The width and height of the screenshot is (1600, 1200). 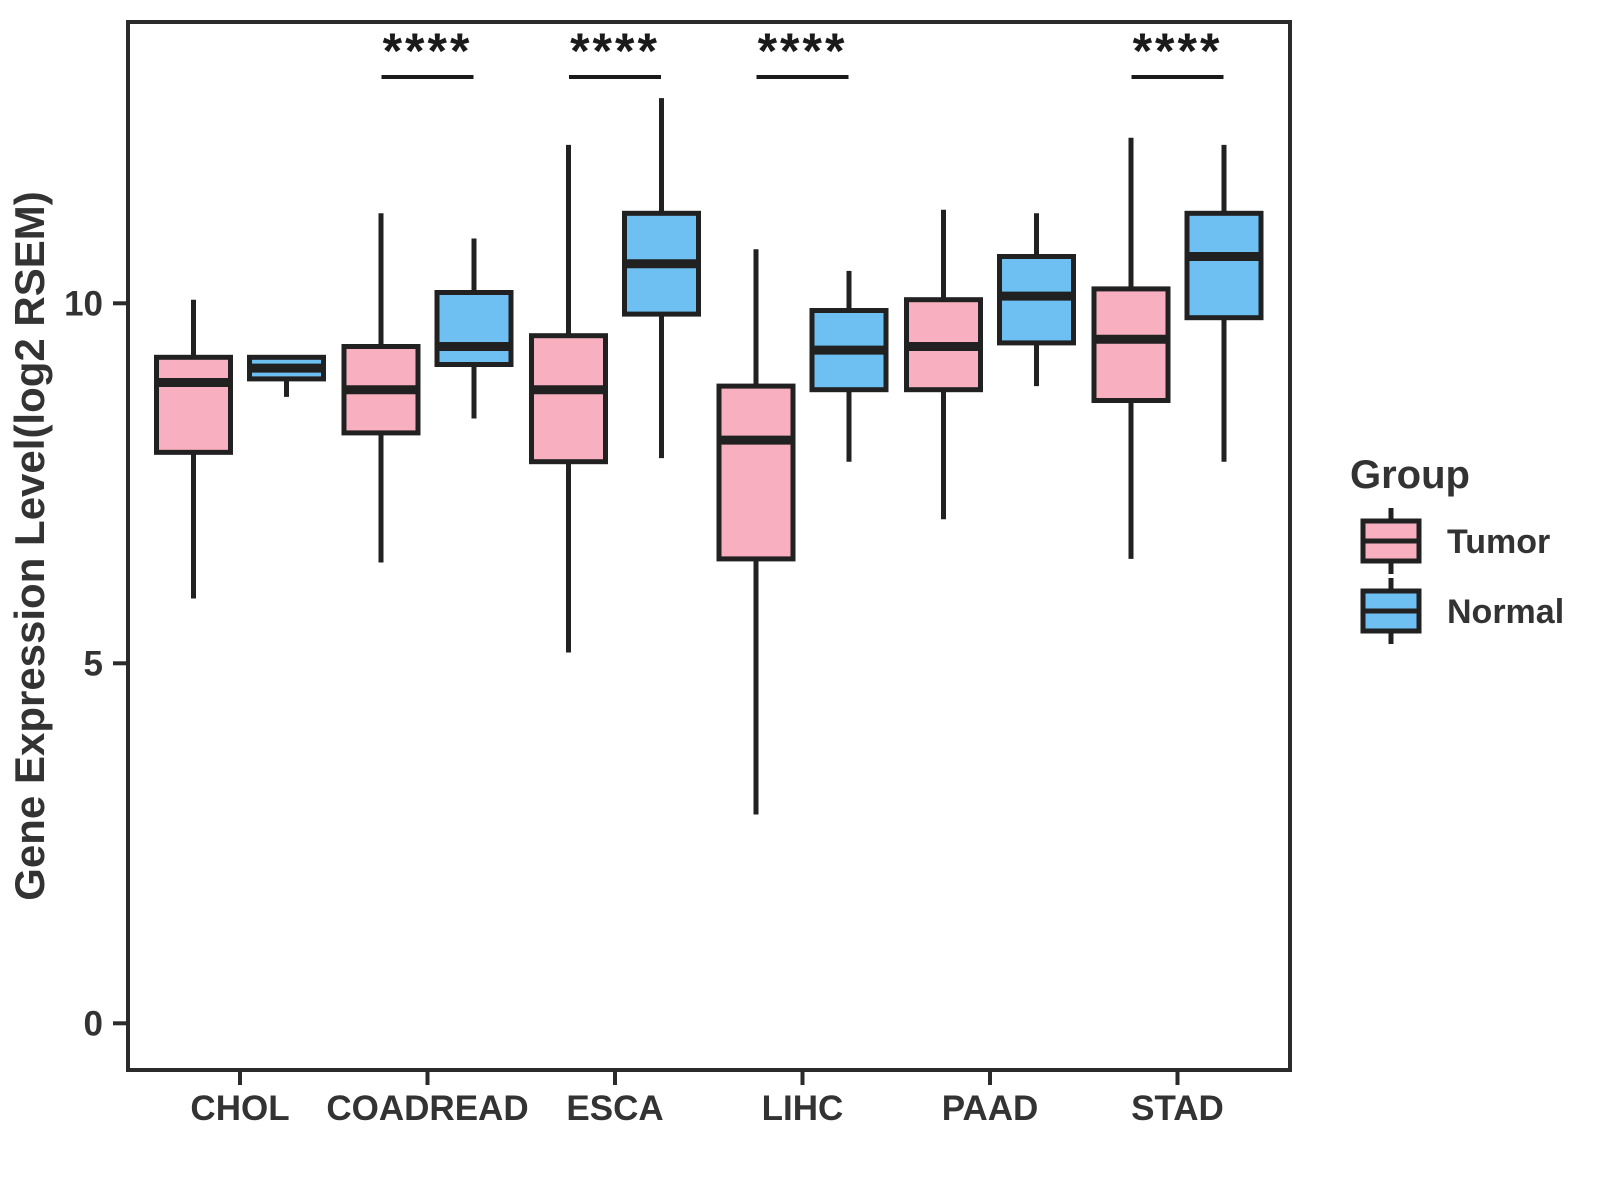 I want to click on legend-label-normal: Normal, so click(x=1505, y=612).